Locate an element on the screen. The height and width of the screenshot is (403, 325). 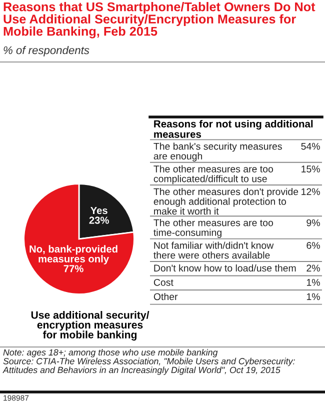
data-label: 12% is located at coordinates (311, 192).